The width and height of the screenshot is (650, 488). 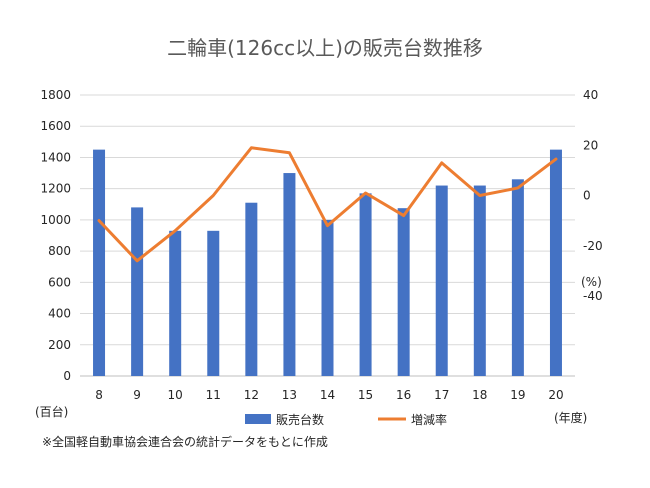 What do you see at coordinates (213, 395) in the screenshot?
I see `x-tick-label: 11` at bounding box center [213, 395].